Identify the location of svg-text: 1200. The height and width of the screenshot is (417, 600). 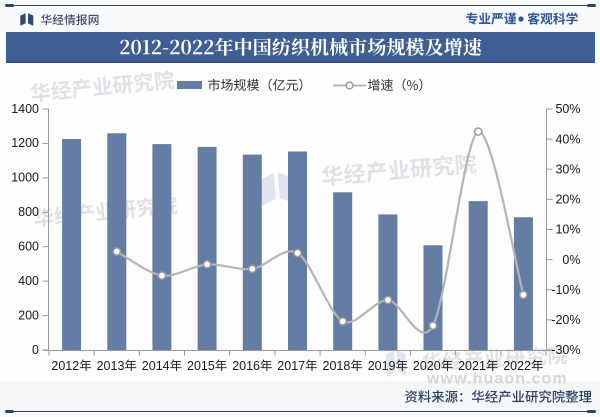
(25, 143).